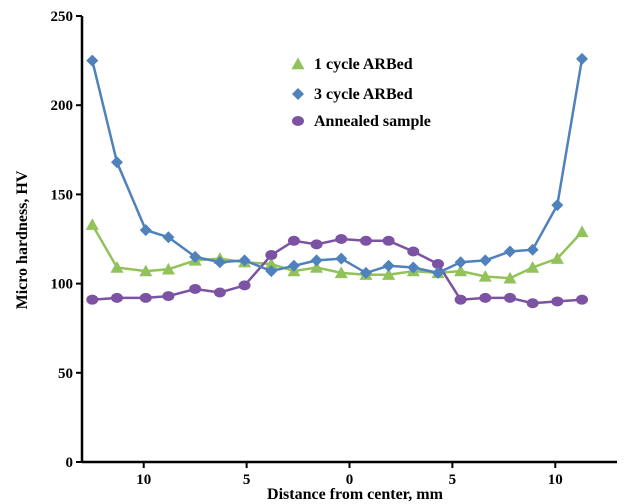 This screenshot has height=504, width=624. What do you see at coordinates (337, 251) in the screenshot?
I see `series-1-cycle-arbed` at bounding box center [337, 251].